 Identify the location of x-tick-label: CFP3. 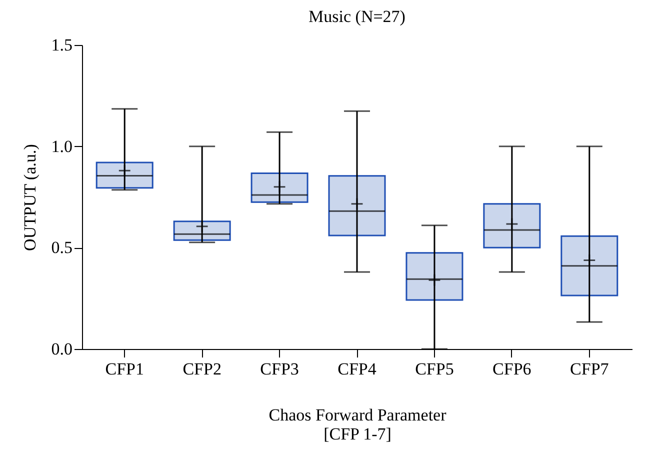
(279, 369).